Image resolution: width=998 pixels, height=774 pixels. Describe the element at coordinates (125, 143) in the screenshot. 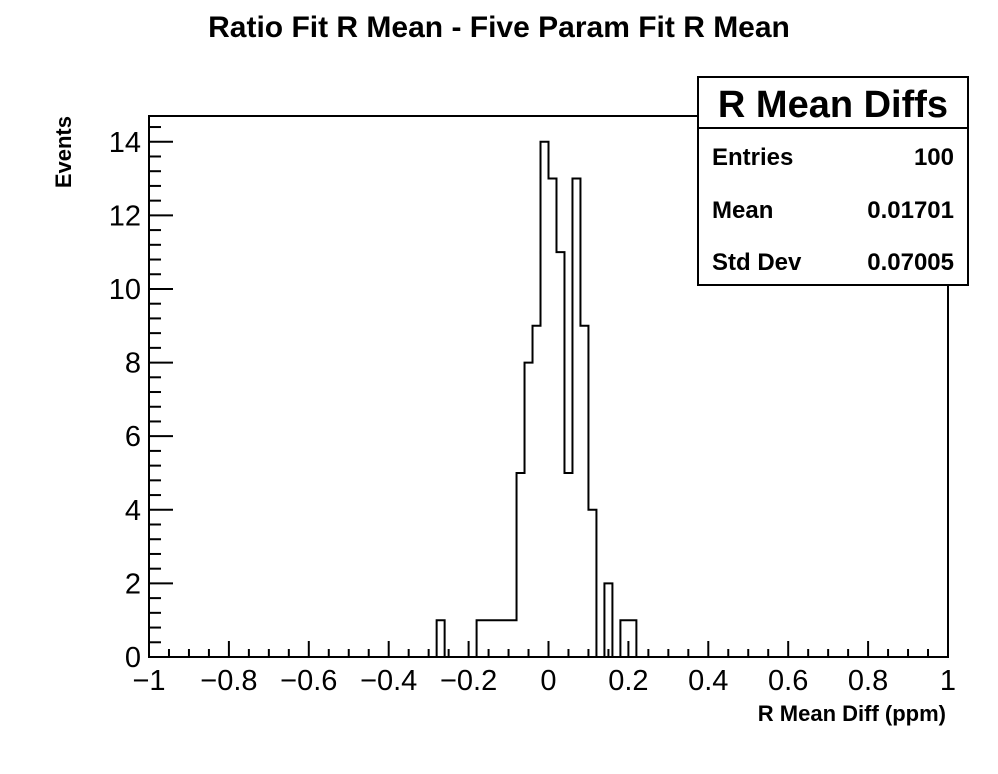

I see `y-tick-label: 14` at that location.